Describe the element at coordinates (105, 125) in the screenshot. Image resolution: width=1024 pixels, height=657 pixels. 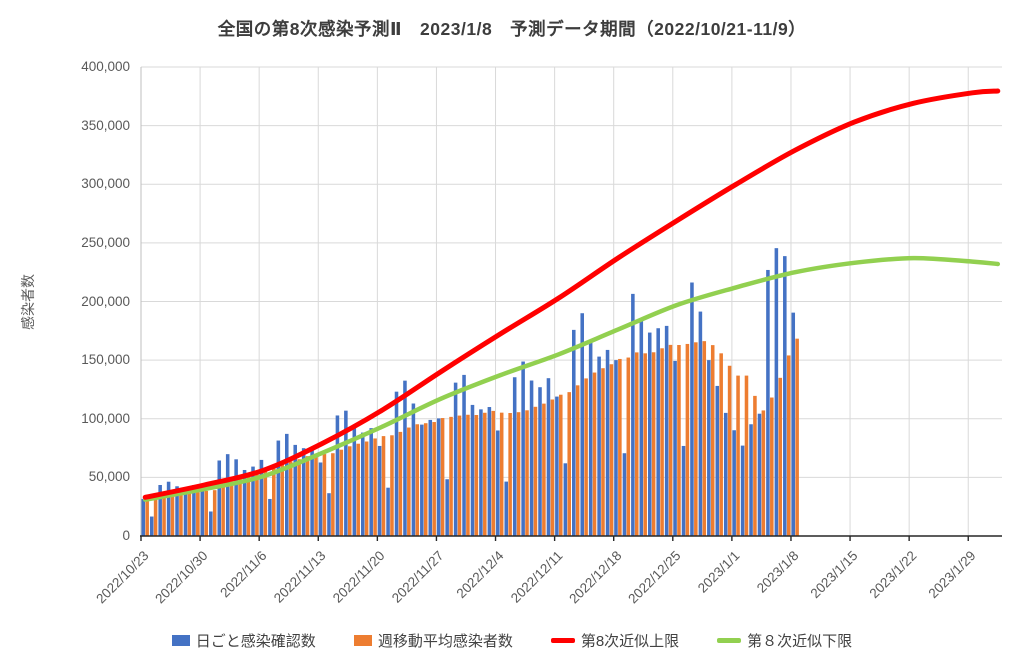
I see `y-tick-label: 350,000` at that location.